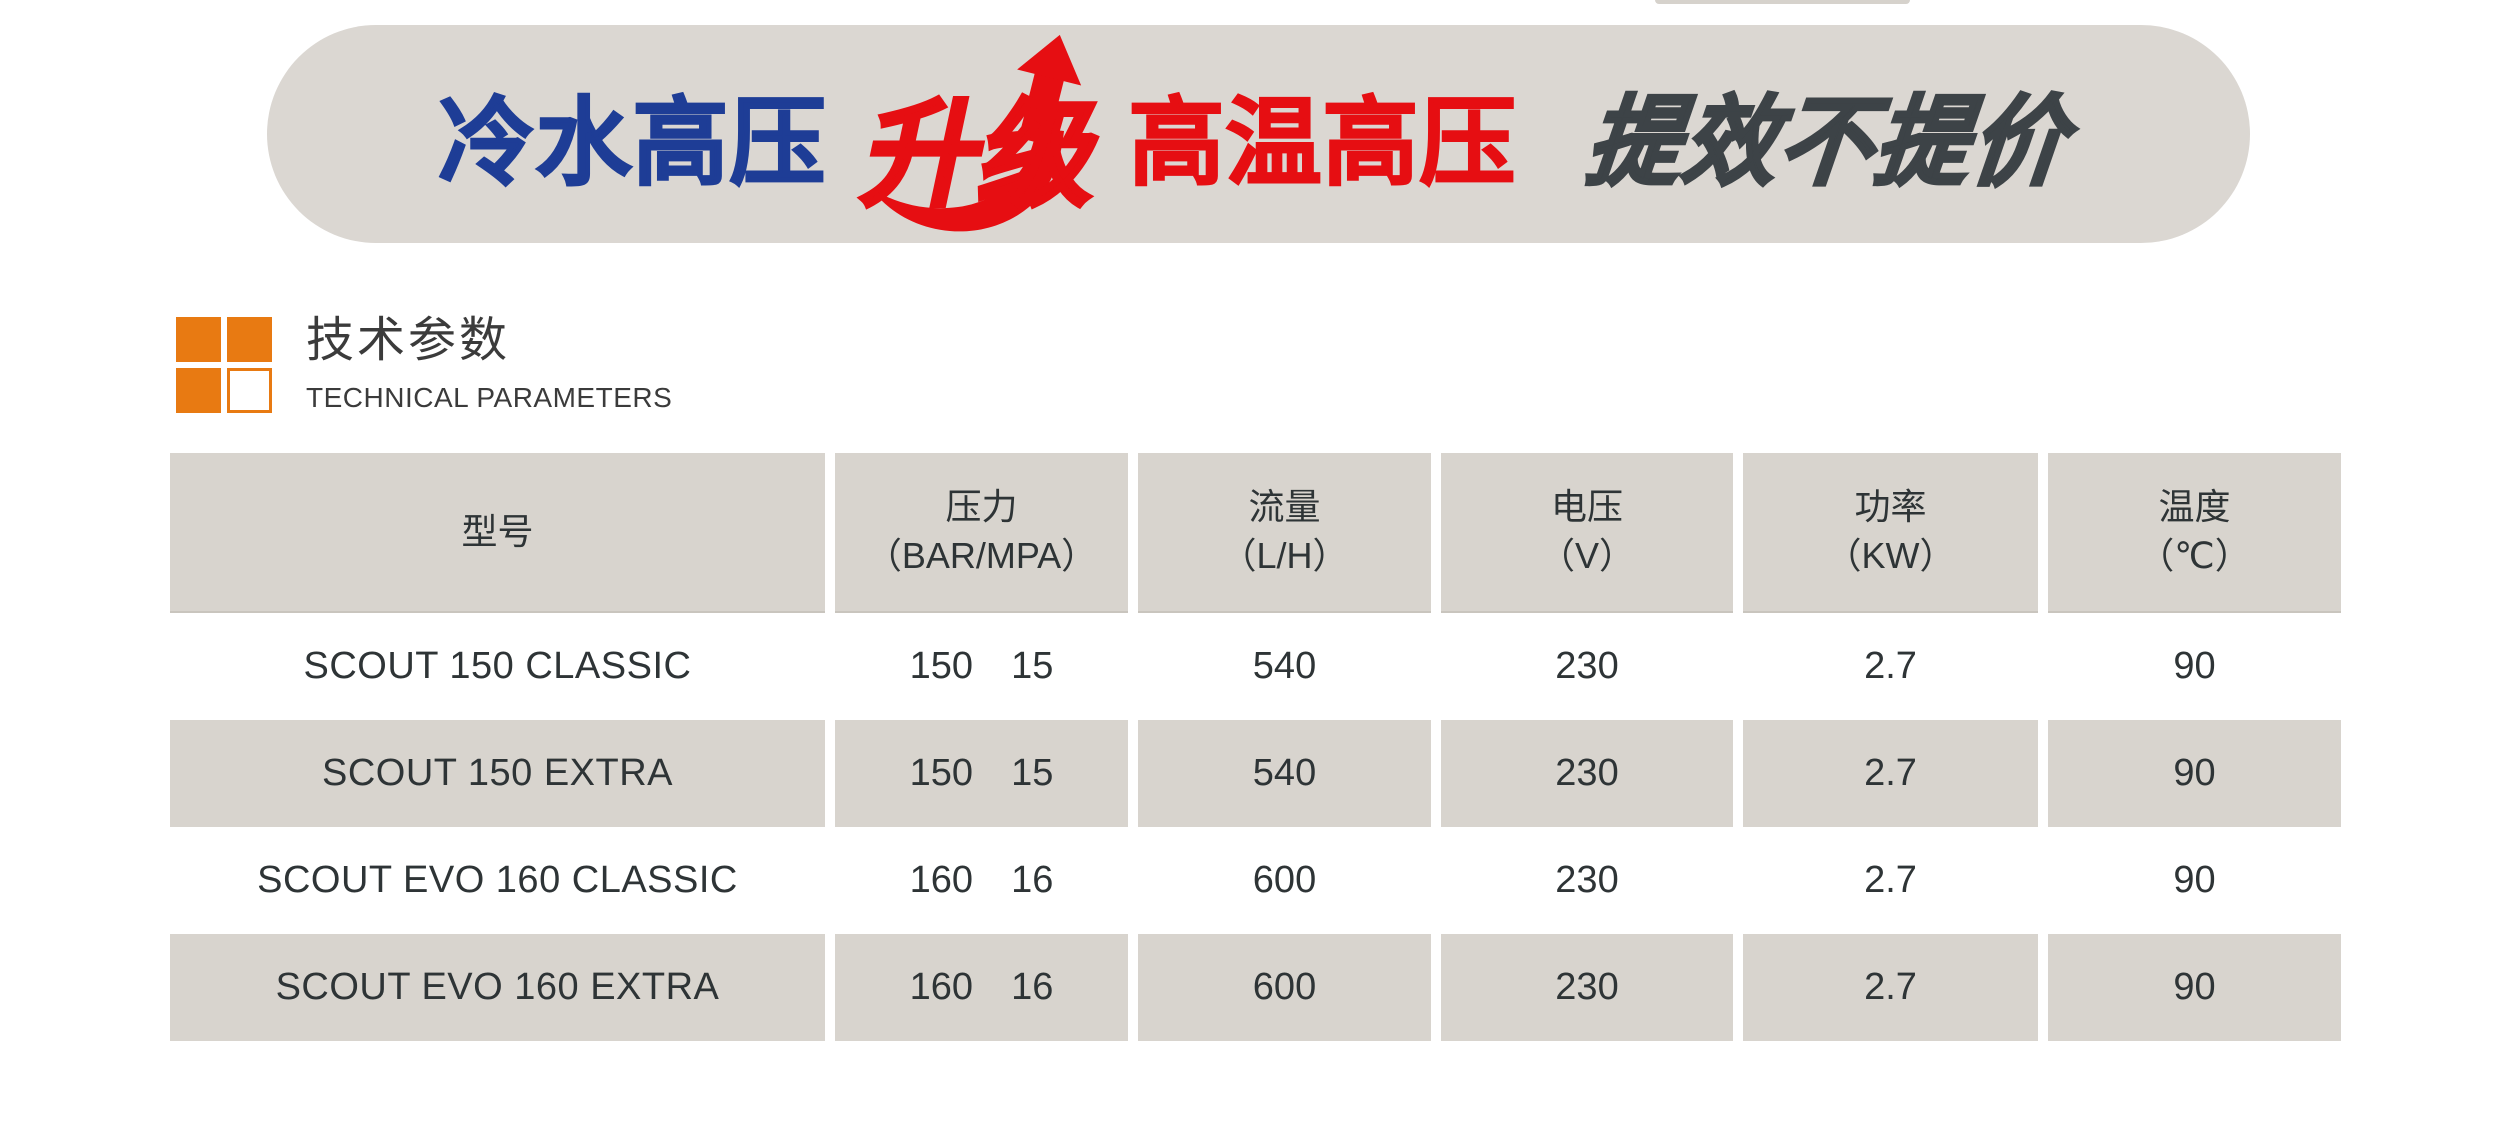  Describe the element at coordinates (632, 143) in the screenshot. I see `banner-cold-water-text: 冷水高压` at that location.